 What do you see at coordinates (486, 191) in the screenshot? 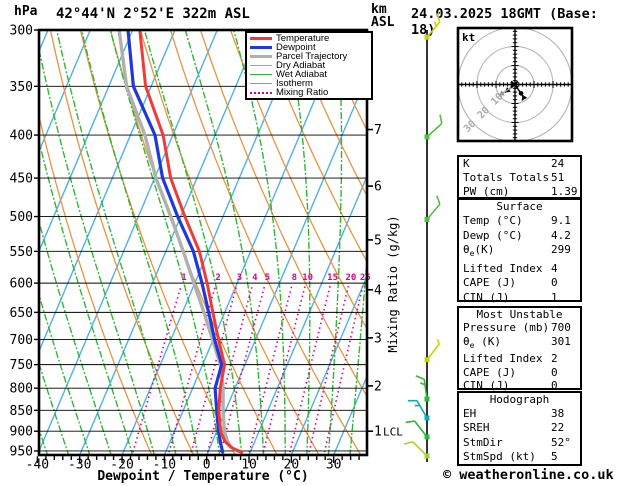
I see `stat-label: PW (cm)` at bounding box center [486, 191].